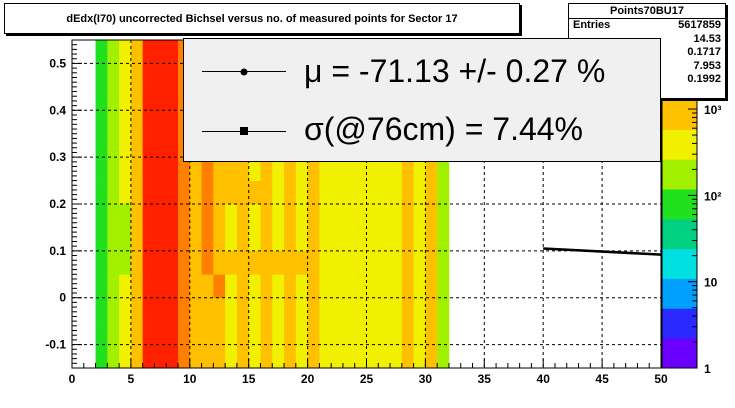  What do you see at coordinates (712, 110) in the screenshot?
I see `color-scale-label: 10³` at bounding box center [712, 110].